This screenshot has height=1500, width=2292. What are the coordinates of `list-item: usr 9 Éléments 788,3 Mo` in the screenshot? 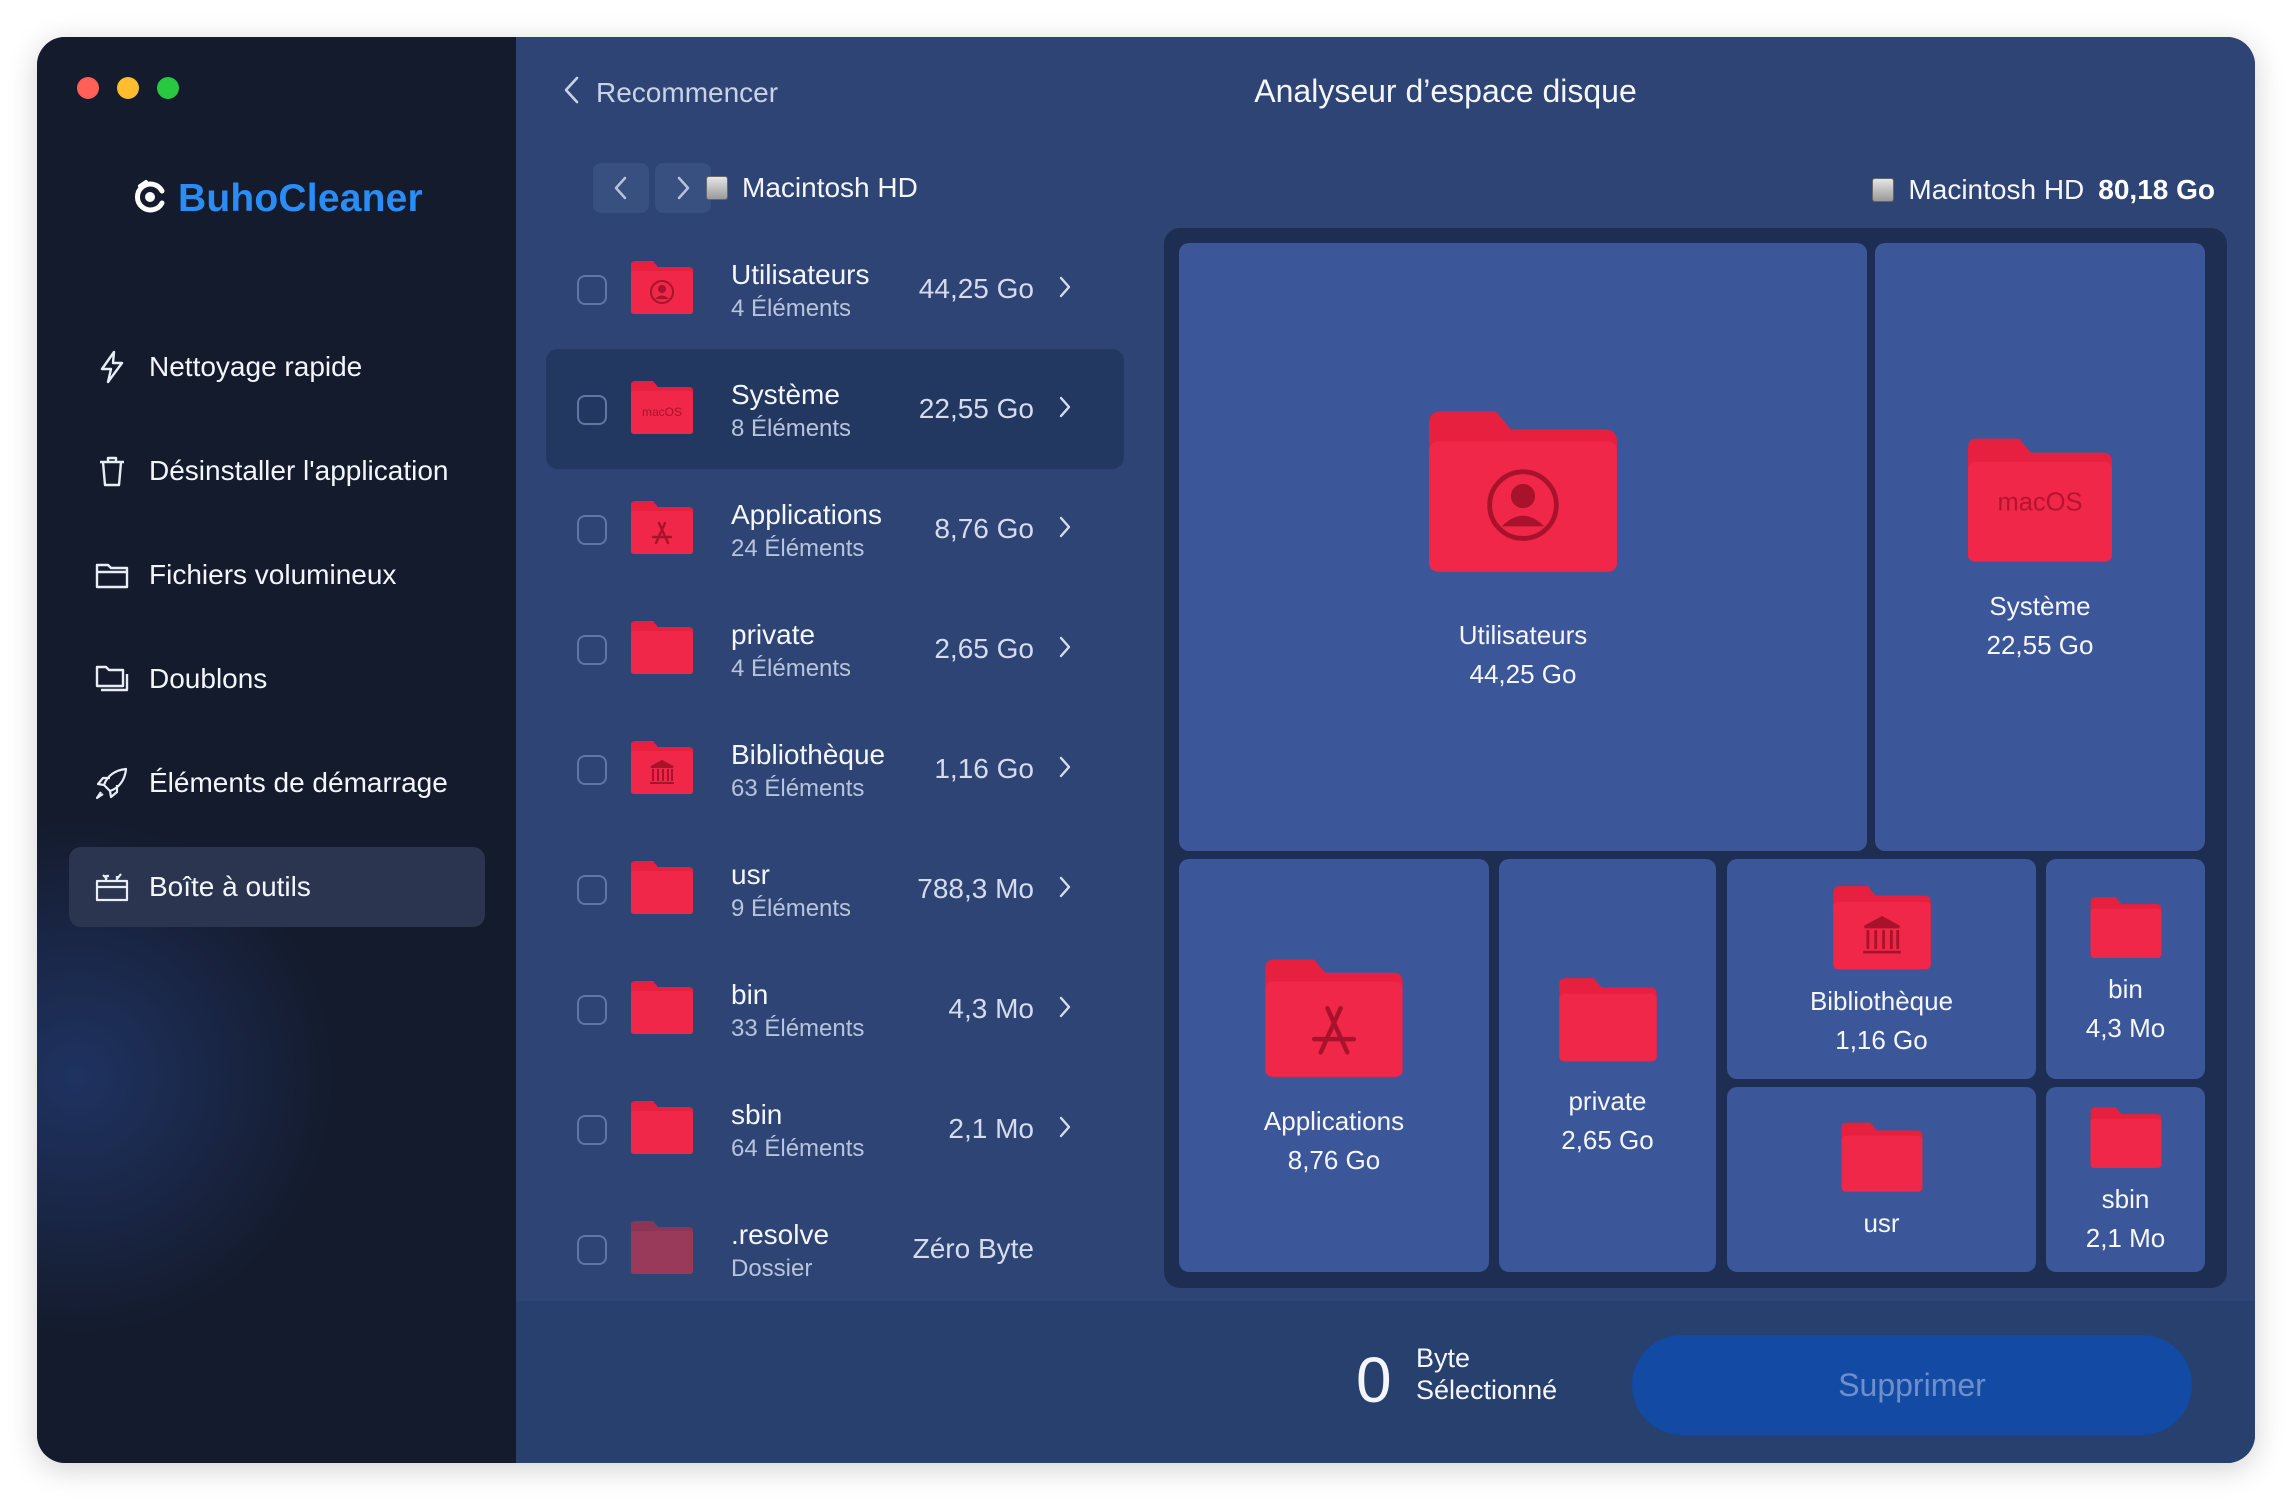 It's located at (835, 889).